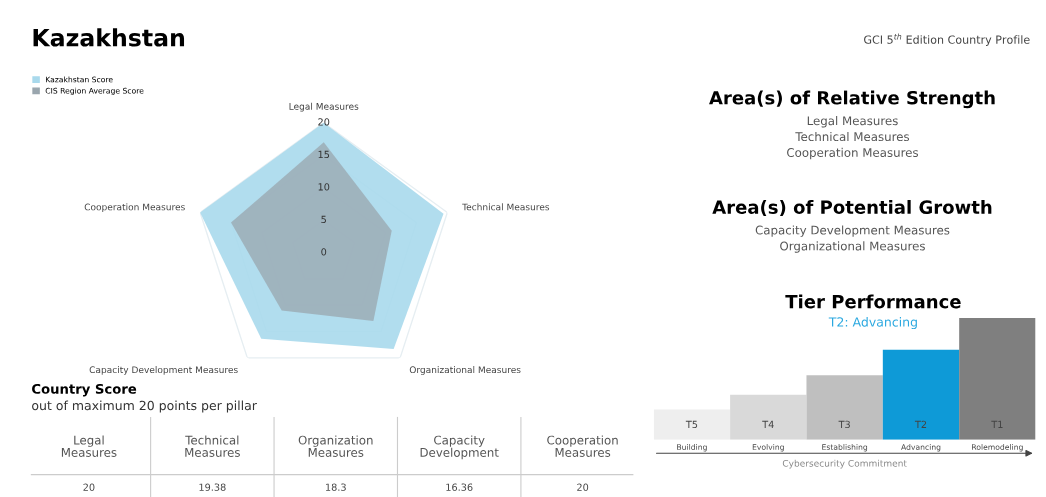  What do you see at coordinates (920, 424) in the screenshot?
I see `annotation: T2` at bounding box center [920, 424].